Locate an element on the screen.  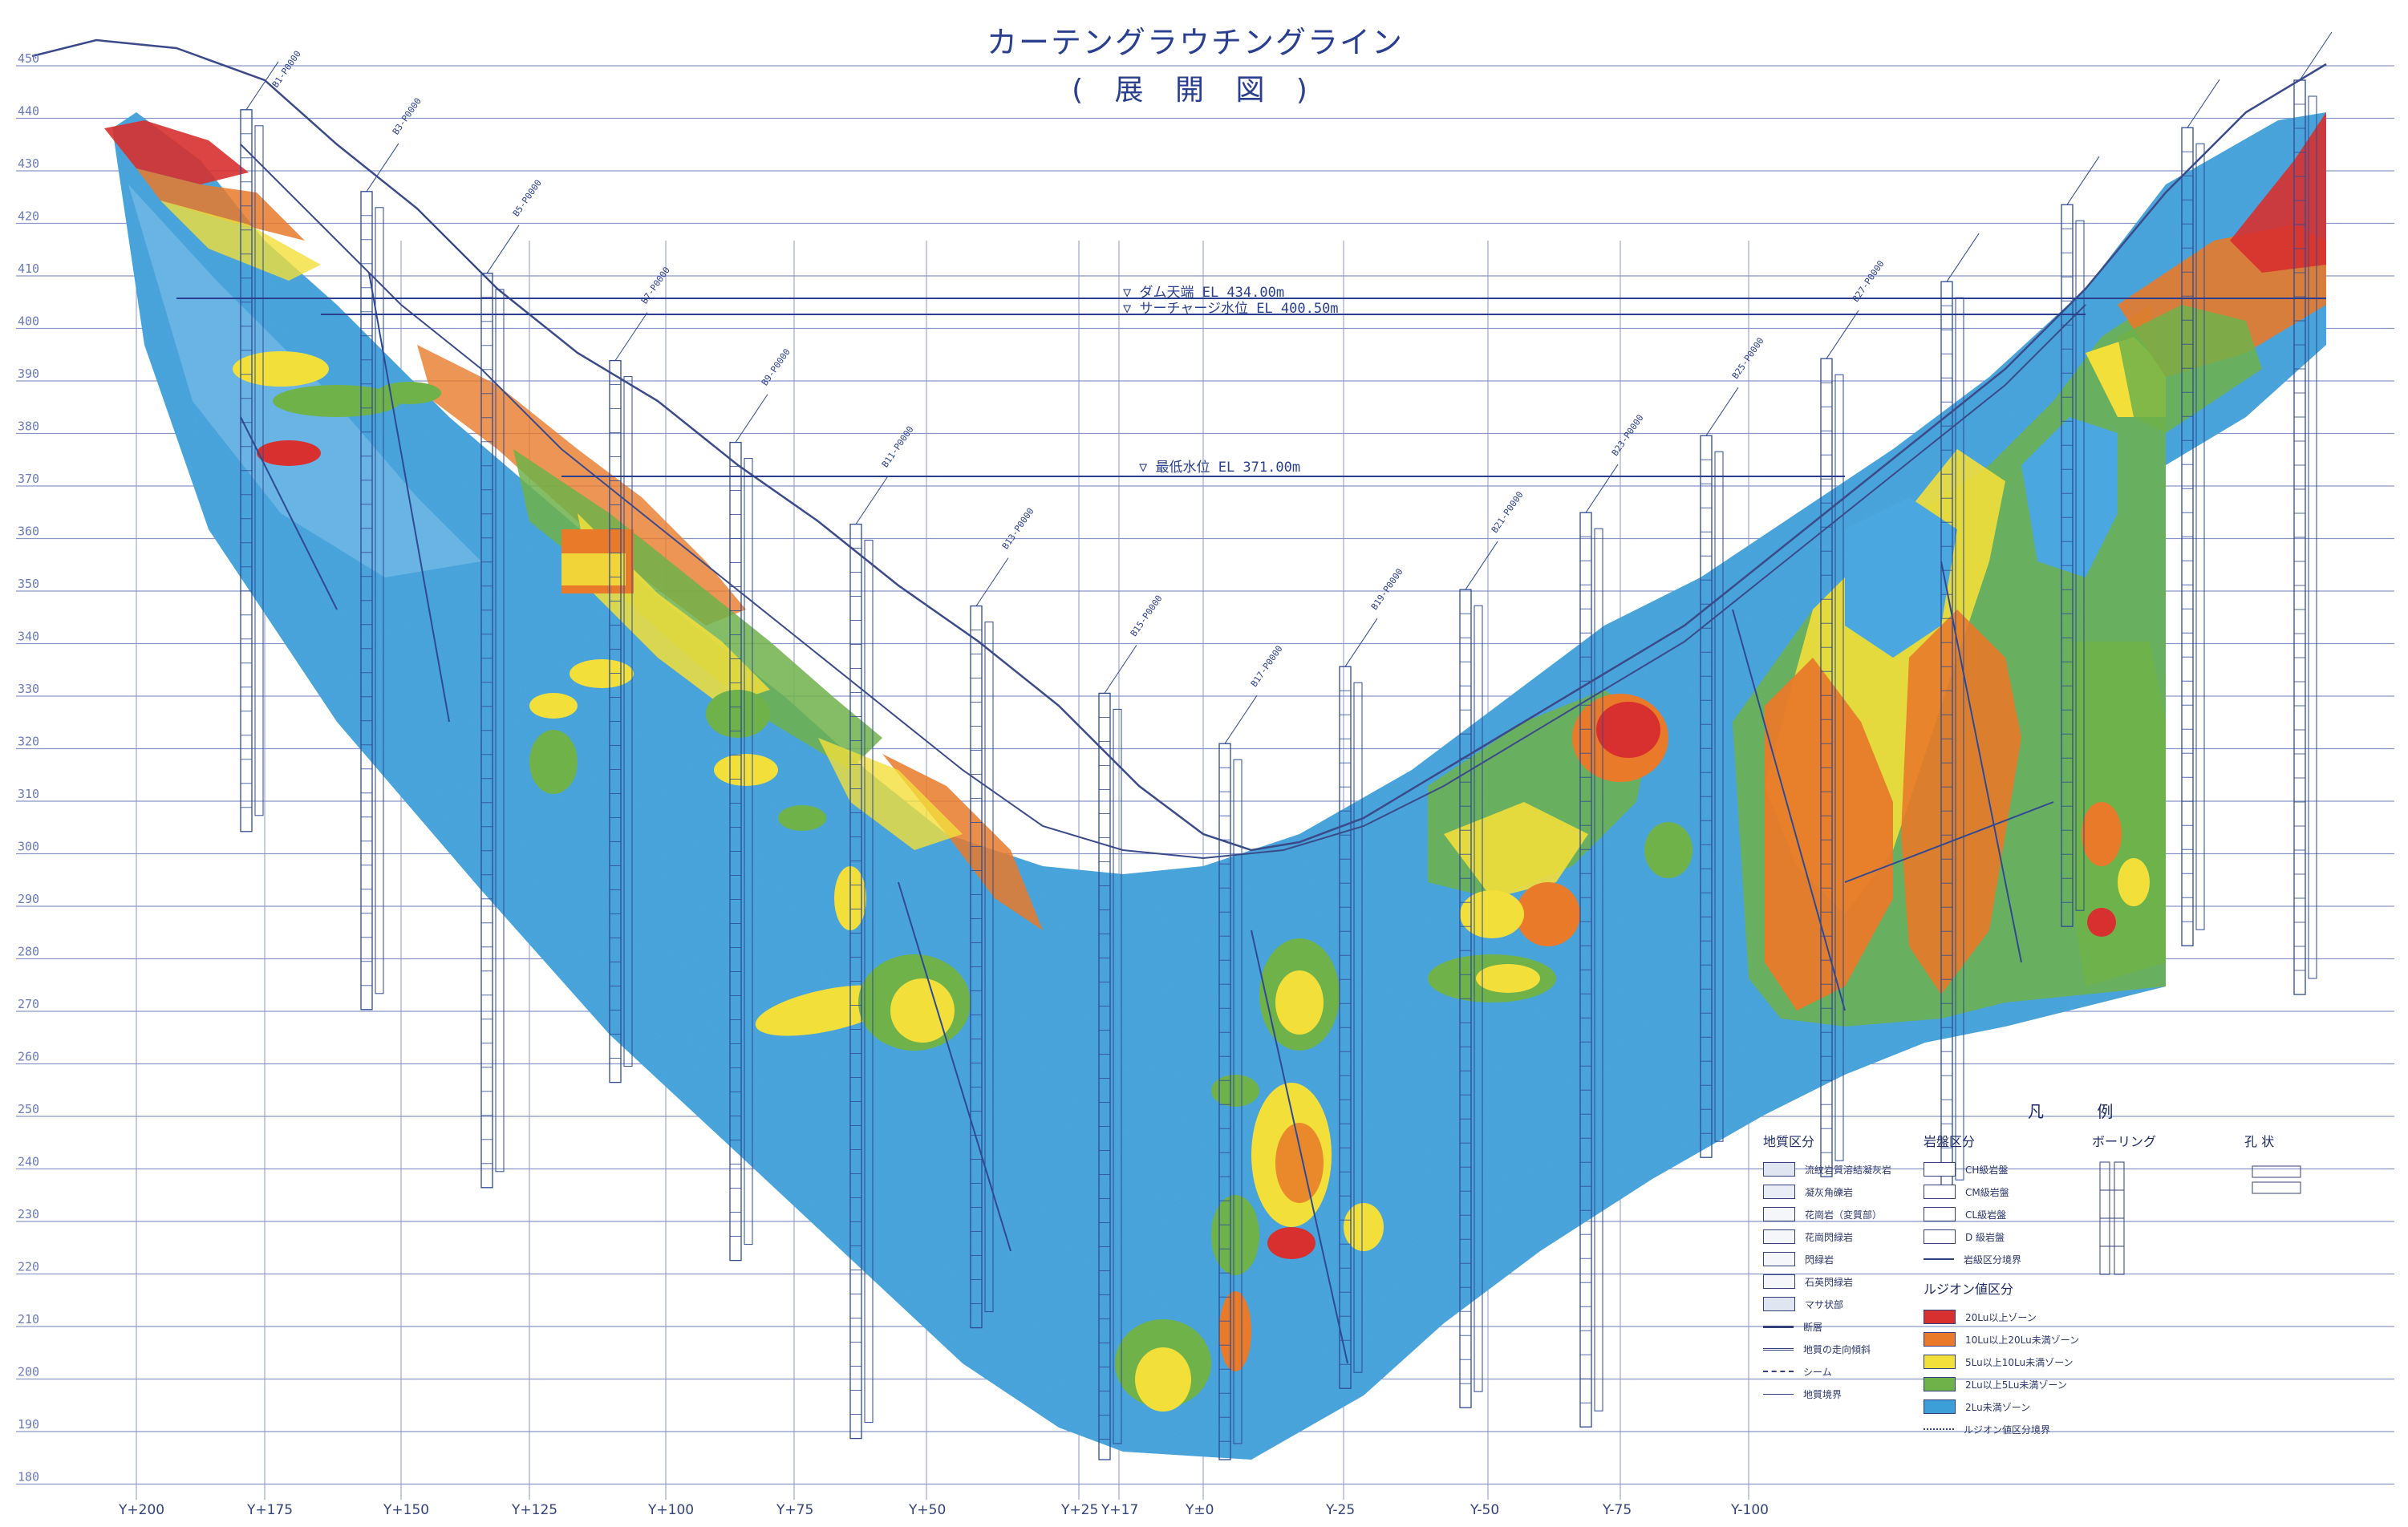
elevation-label: 200 is located at coordinates (28, 1372).